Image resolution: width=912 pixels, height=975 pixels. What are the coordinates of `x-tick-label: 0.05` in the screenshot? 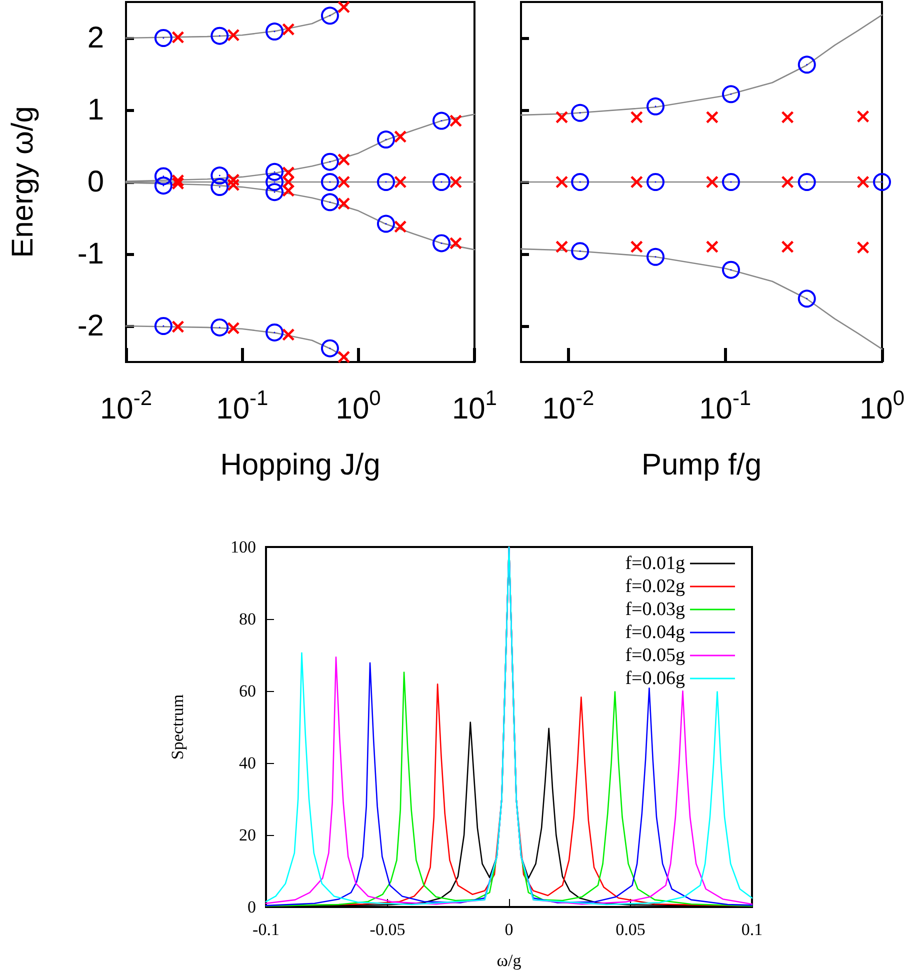 It's located at (631, 929).